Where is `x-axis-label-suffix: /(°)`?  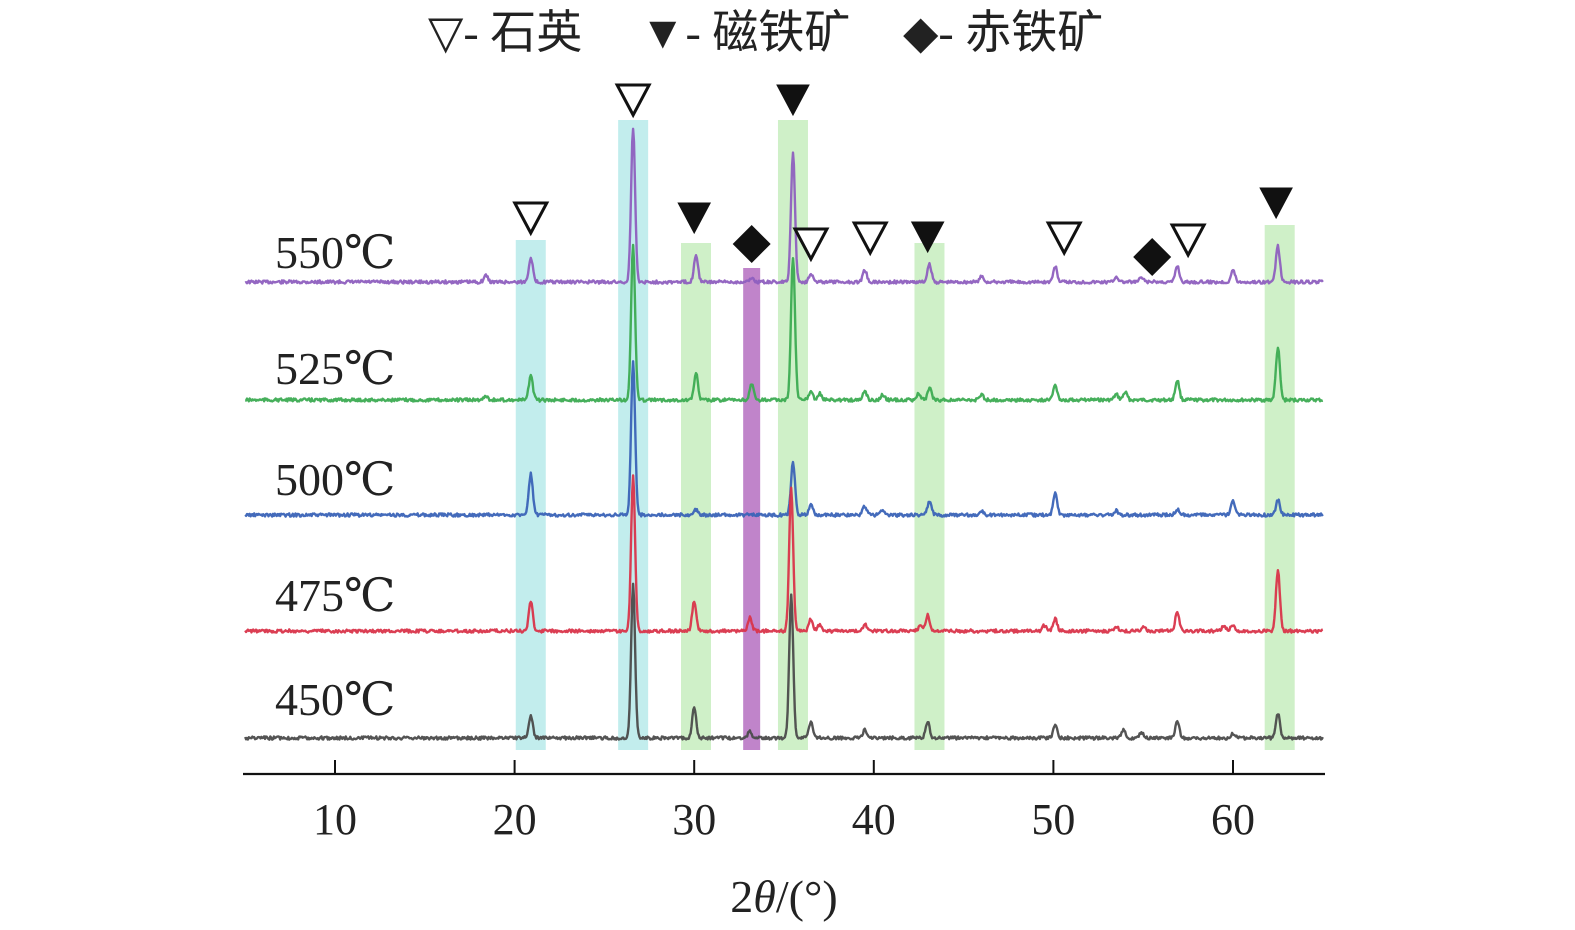 x-axis-label-suffix: /(°) is located at coordinates (807, 896).